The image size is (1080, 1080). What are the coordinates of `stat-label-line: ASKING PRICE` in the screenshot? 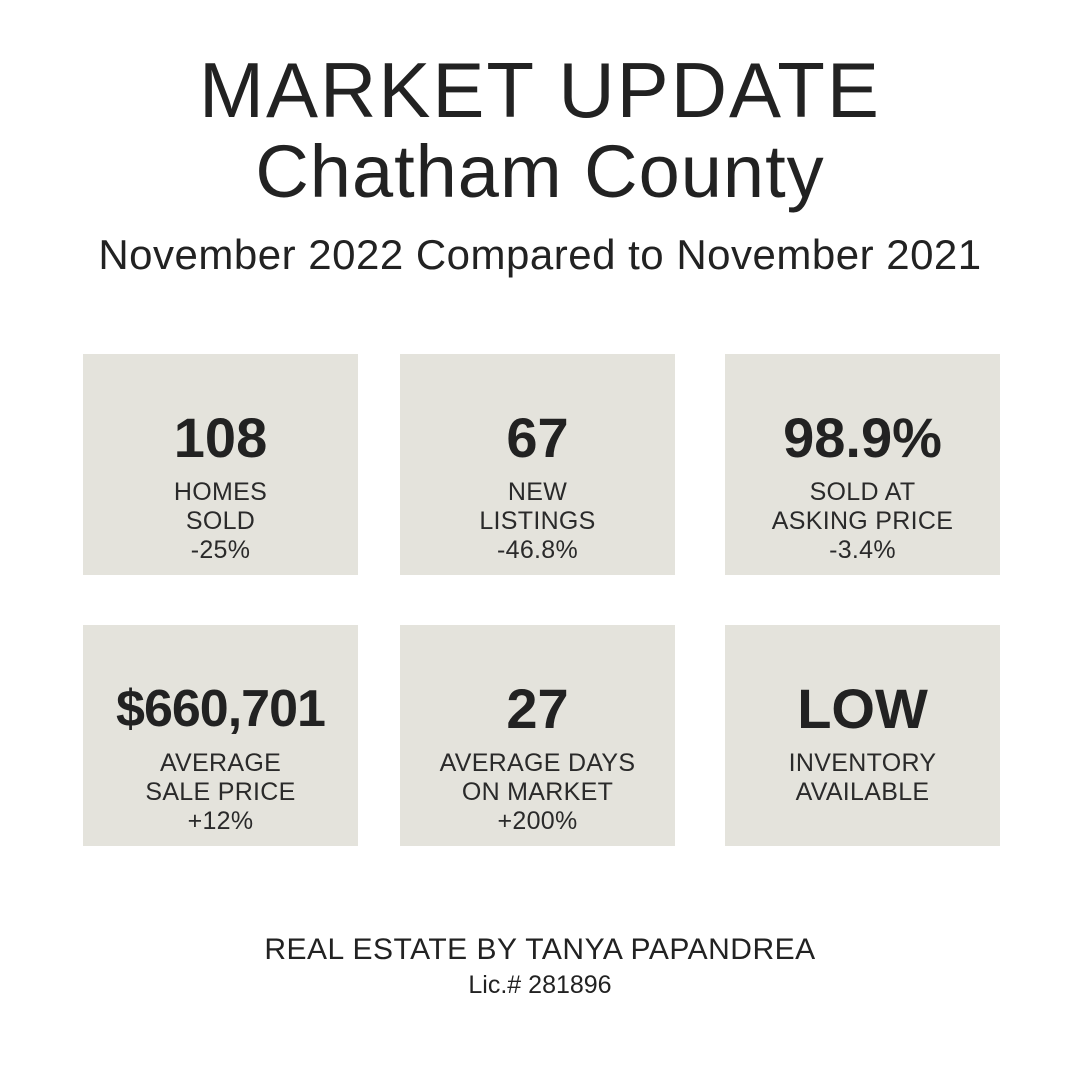 It's located at (862, 521).